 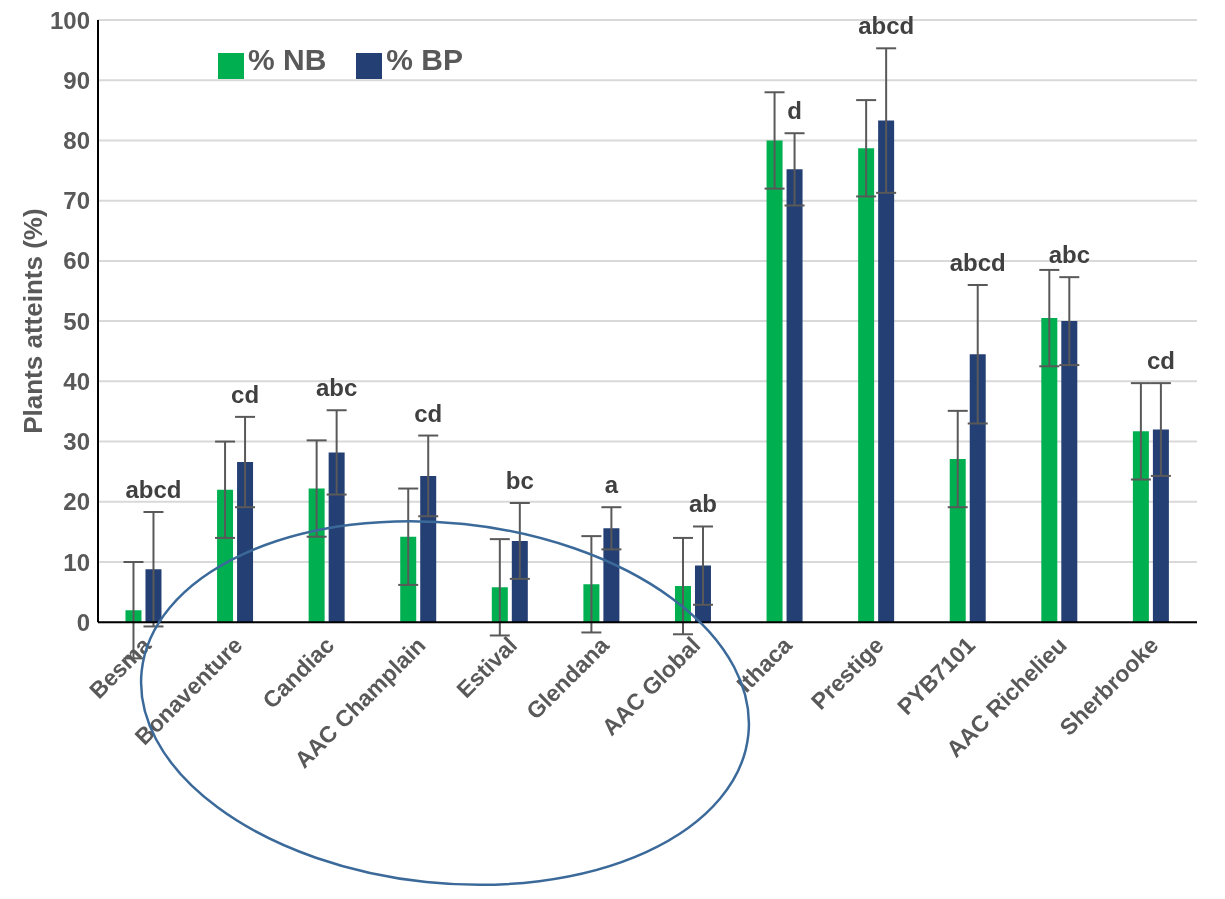 I want to click on annotation: d, so click(x=794, y=111).